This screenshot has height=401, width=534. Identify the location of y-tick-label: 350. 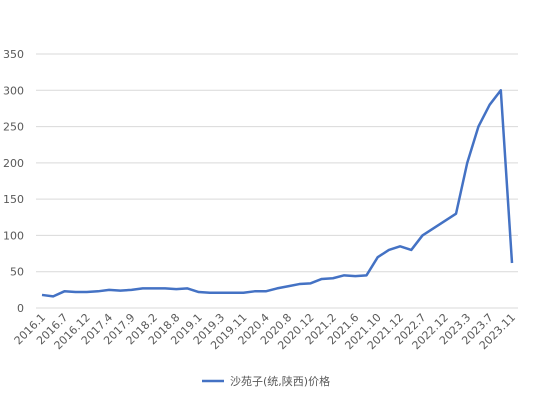
(13, 54).